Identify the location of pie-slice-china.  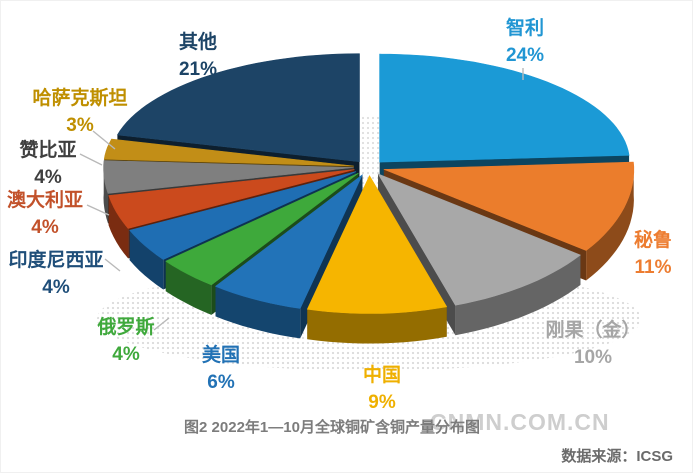
(377, 259).